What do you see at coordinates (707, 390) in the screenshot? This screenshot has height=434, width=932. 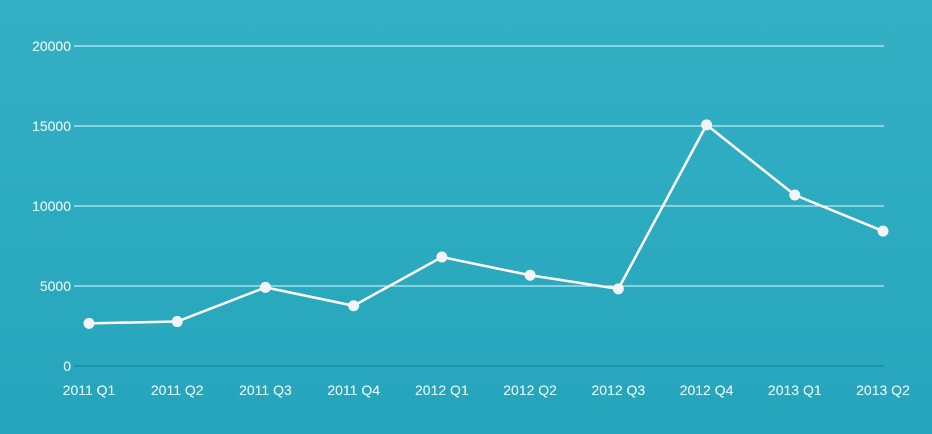 I see `x-tick-label: 2012 Q4` at bounding box center [707, 390].